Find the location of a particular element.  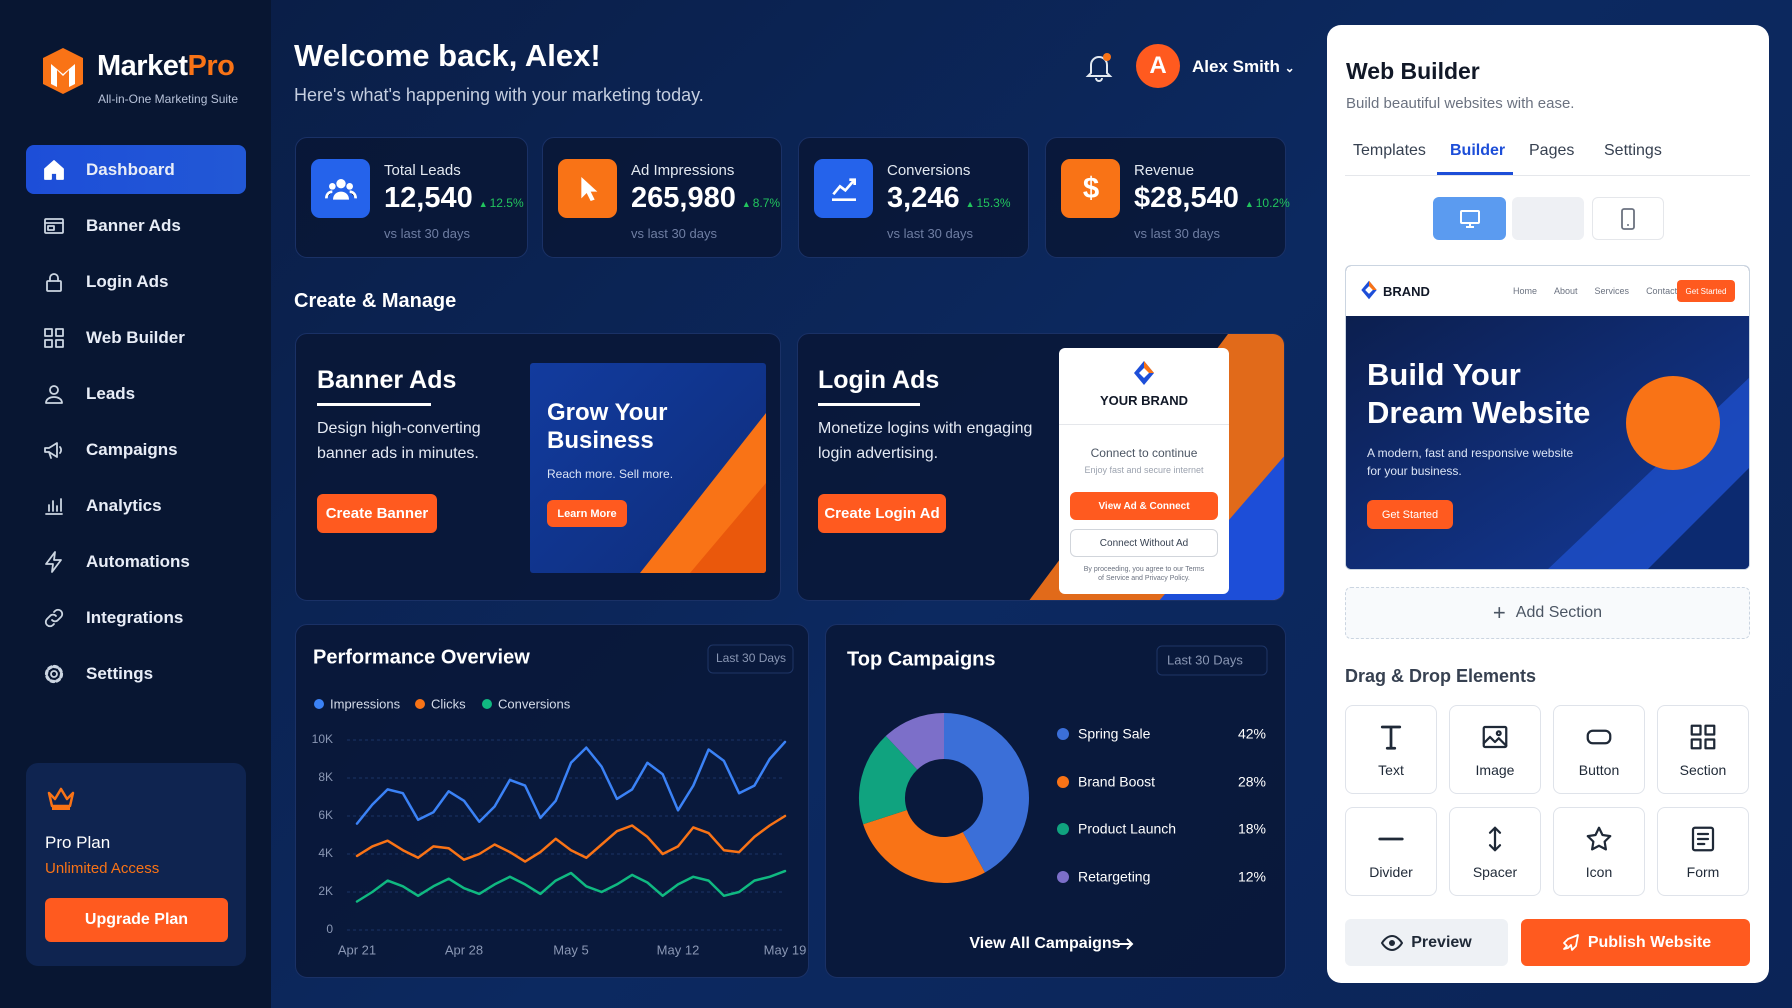

nav-item: Dashboard is located at coordinates (136, 169).